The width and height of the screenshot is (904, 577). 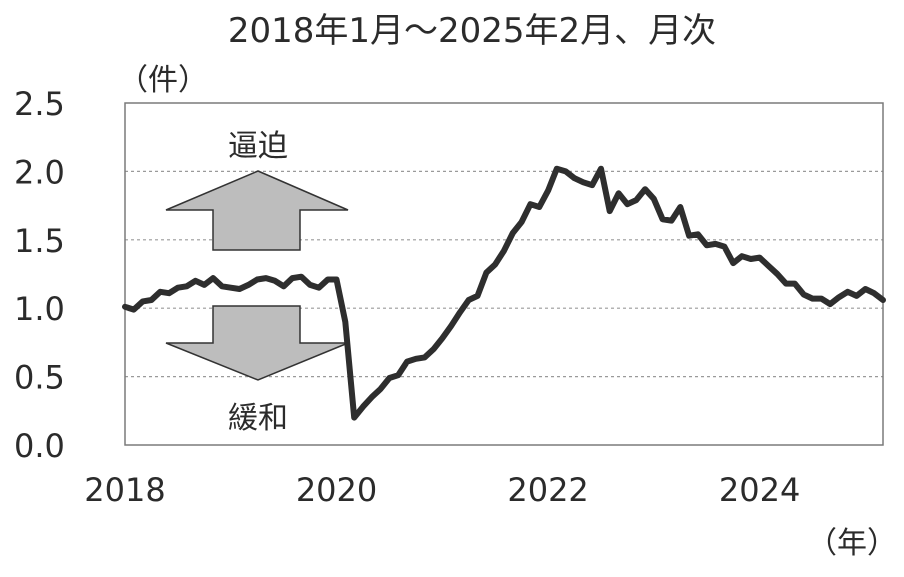 What do you see at coordinates (852, 543) in the screenshot?
I see `x-axis-unit: （年）` at bounding box center [852, 543].